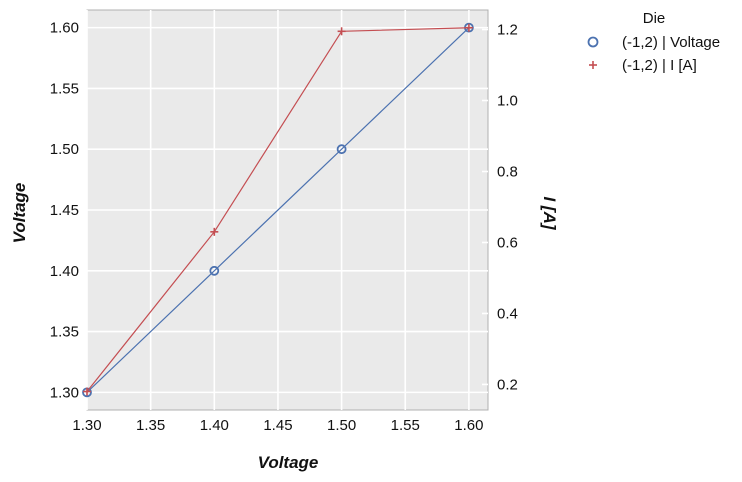 The width and height of the screenshot is (742, 482). Describe the element at coordinates (64, 271) in the screenshot. I see `y-tick-label: 1.40` at that location.